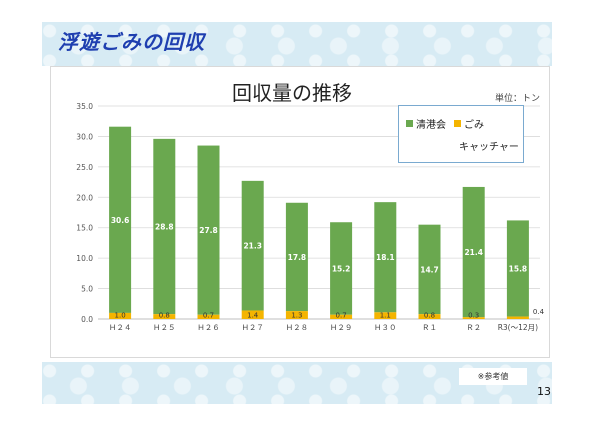  Describe the element at coordinates (518, 99) in the screenshot. I see `unit-label: 単位：トン` at that location.